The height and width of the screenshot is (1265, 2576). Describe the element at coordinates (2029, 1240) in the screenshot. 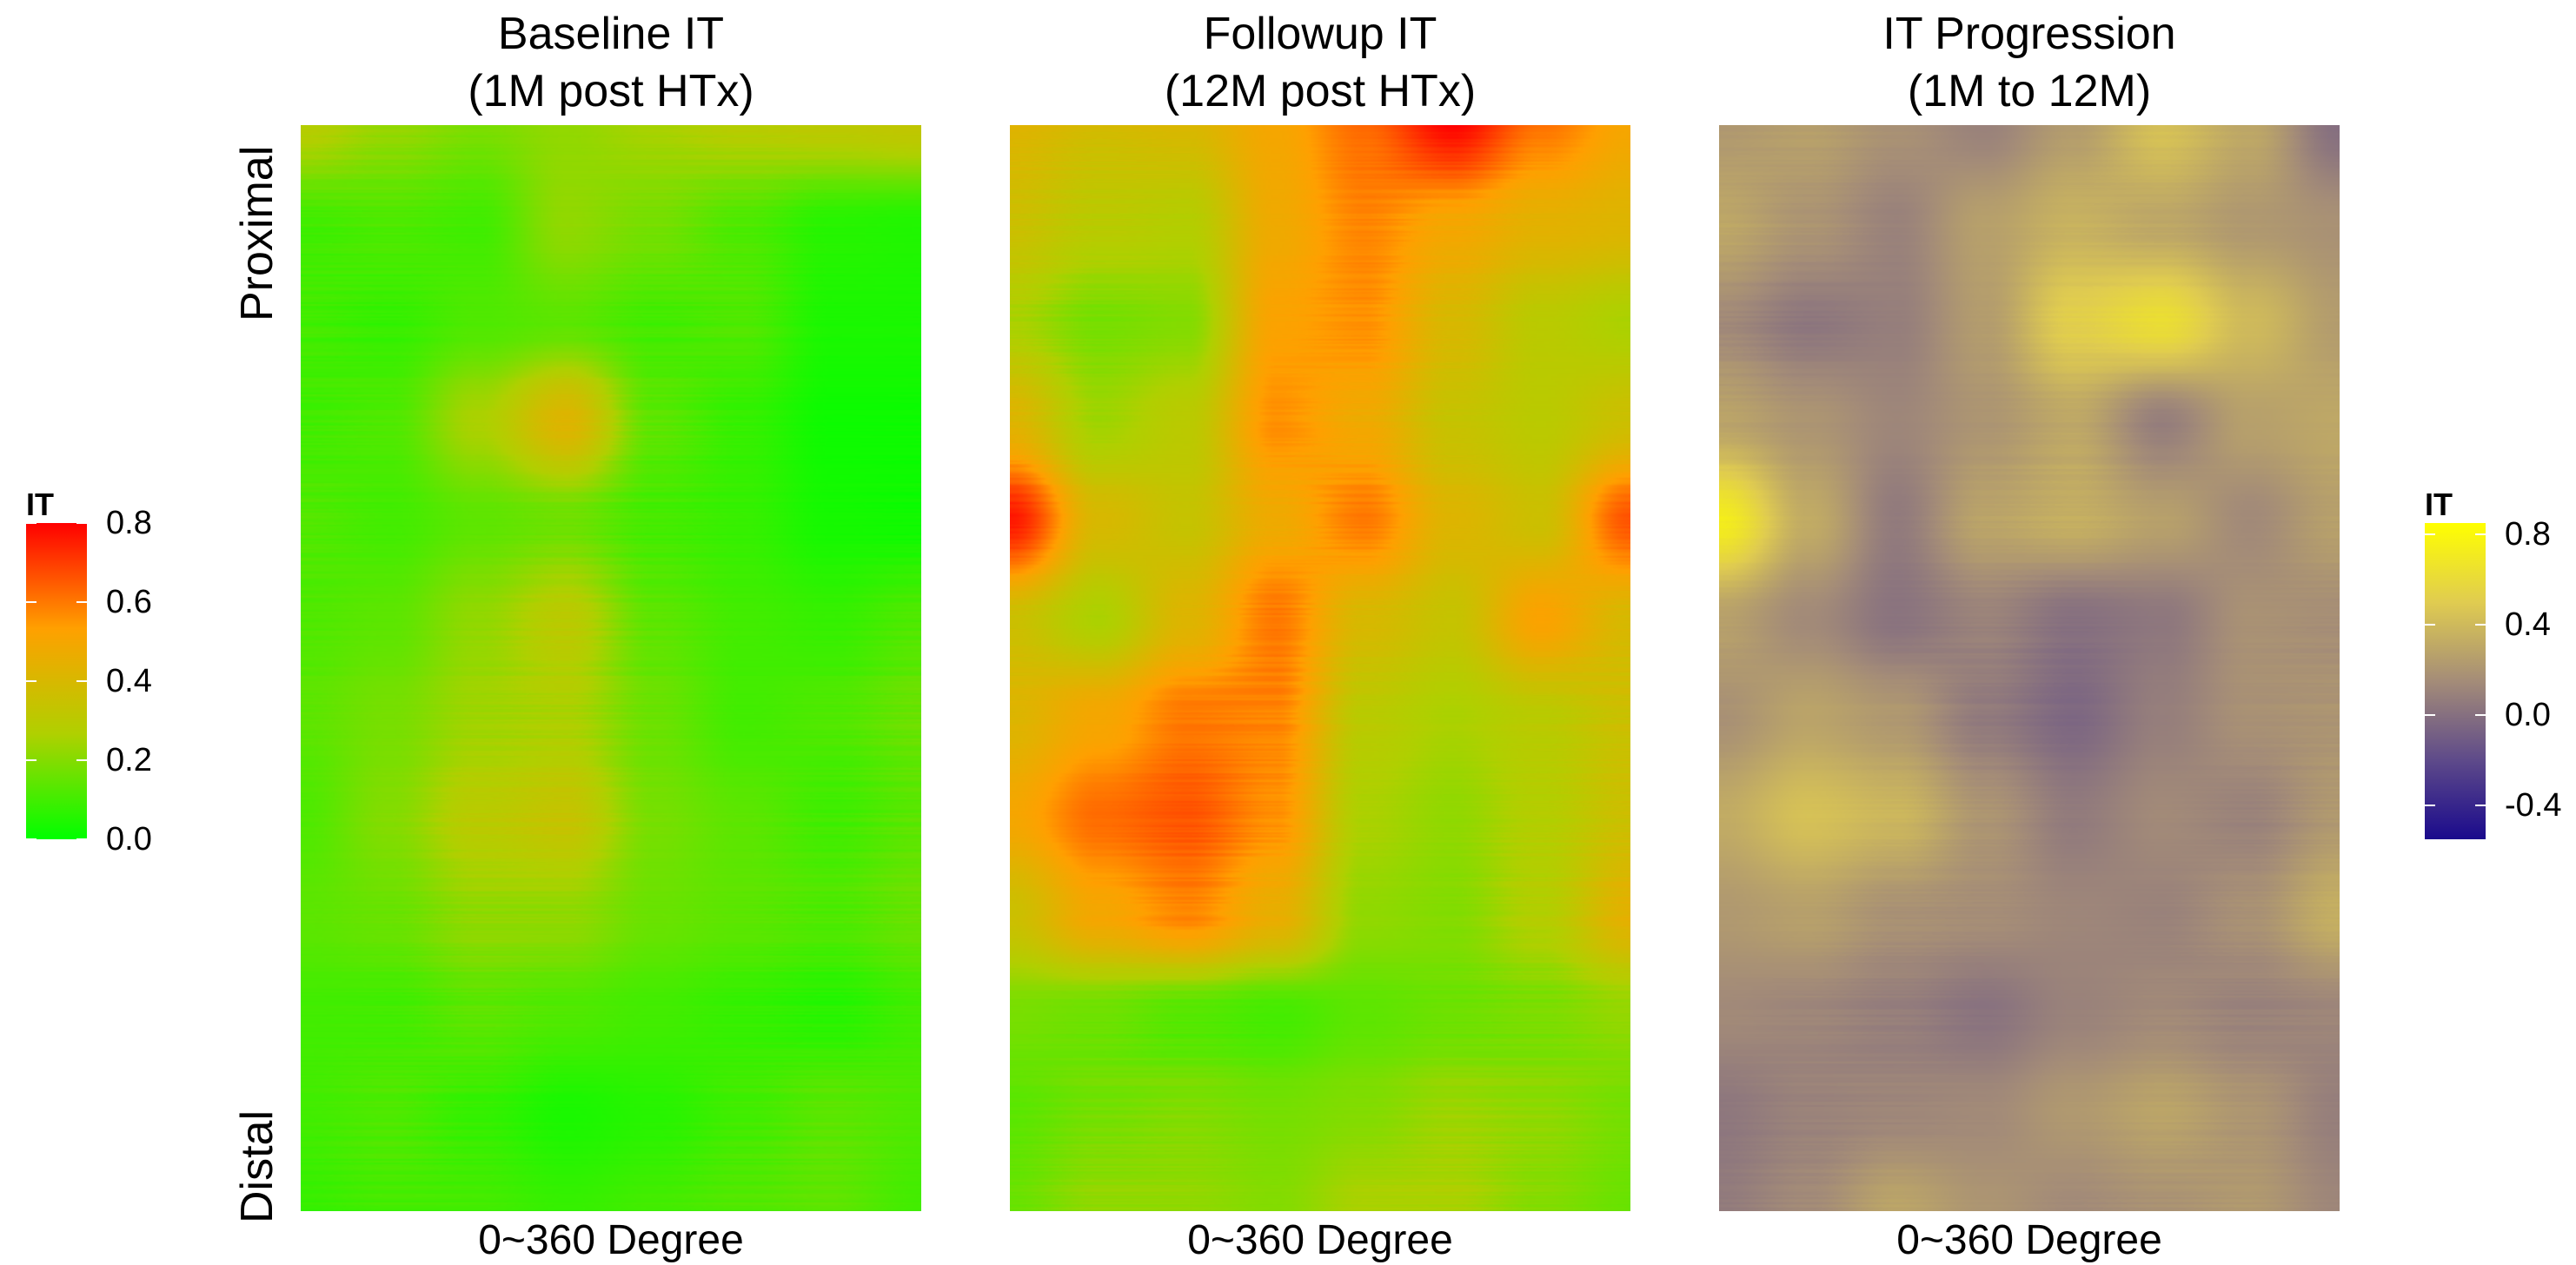

I see `x-axis-label-progression: 0~360 Degree` at that location.